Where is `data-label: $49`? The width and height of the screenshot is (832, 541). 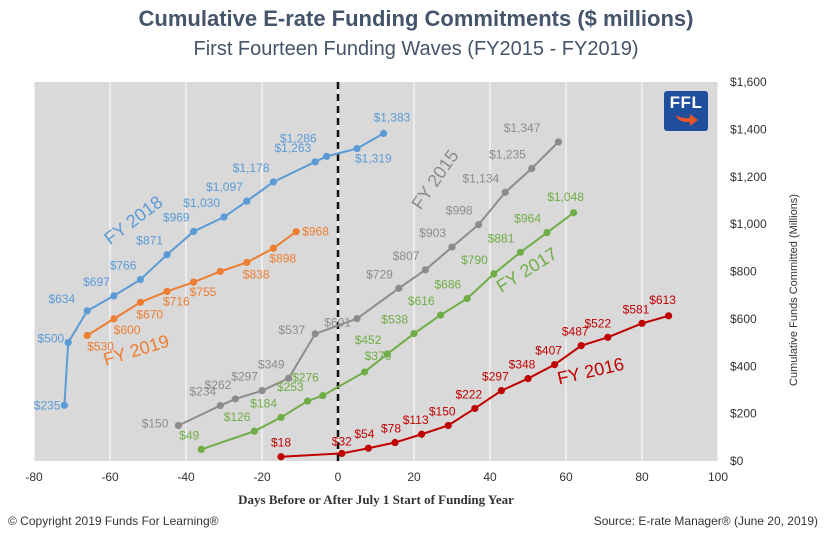 data-label: $49 is located at coordinates (189, 435).